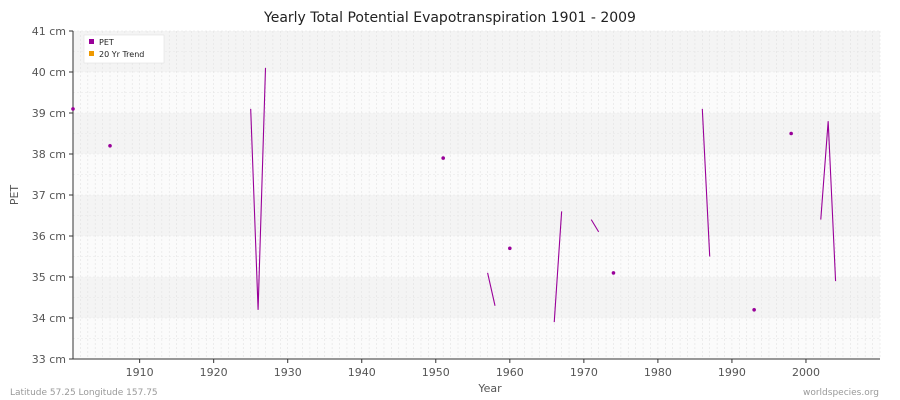 The width and height of the screenshot is (900, 400). What do you see at coordinates (14, 195) in the screenshot?
I see `y-axis-label: PET` at bounding box center [14, 195].